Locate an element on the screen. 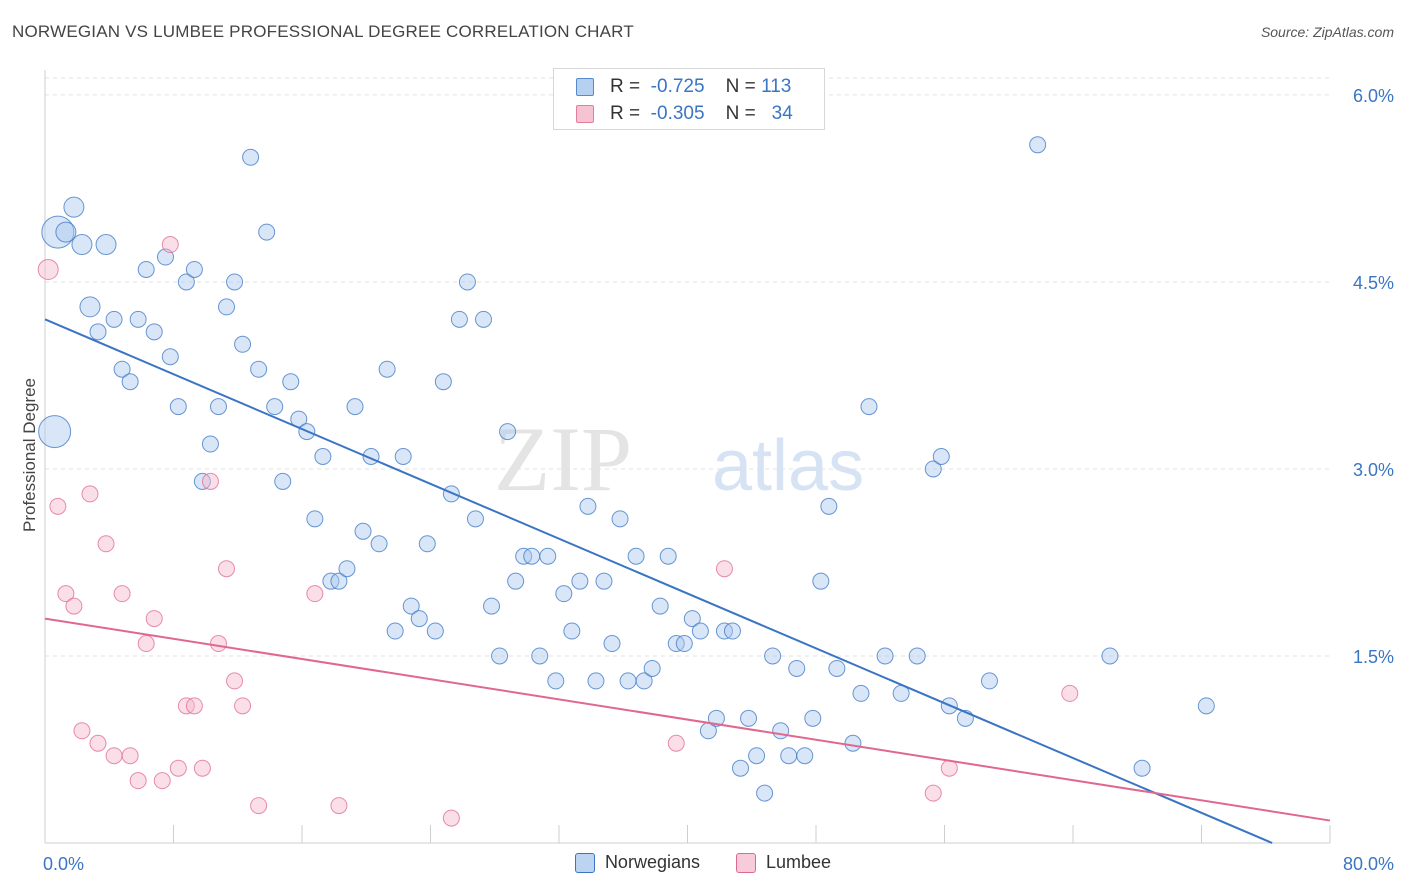 The height and width of the screenshot is (892, 1406). y-tick-label: 4.5% is located at coordinates (1373, 283).